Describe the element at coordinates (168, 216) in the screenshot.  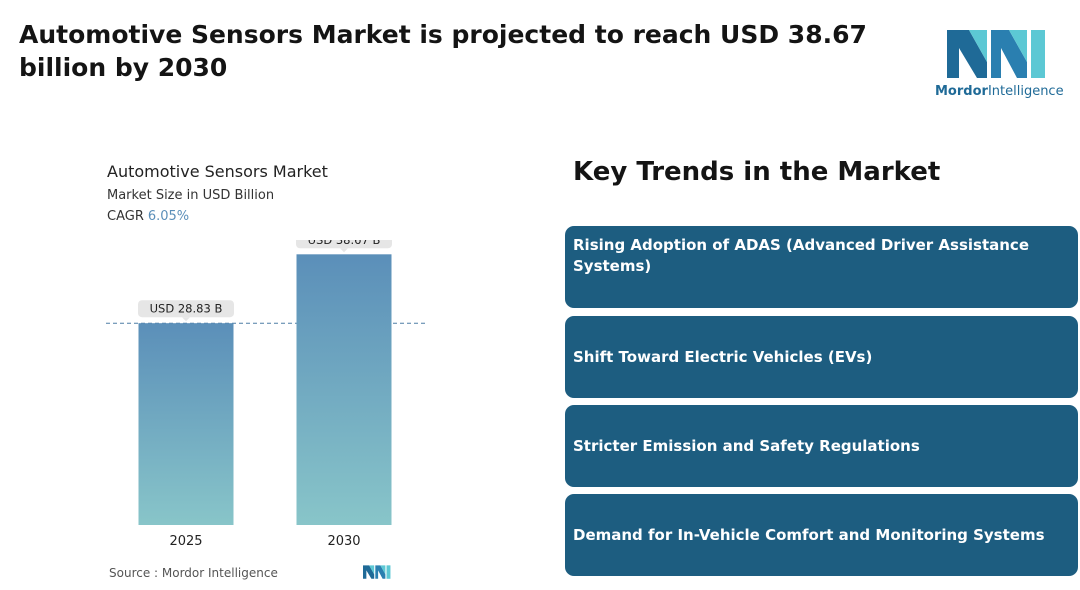
I see `cagr-value: 6.05%` at that location.